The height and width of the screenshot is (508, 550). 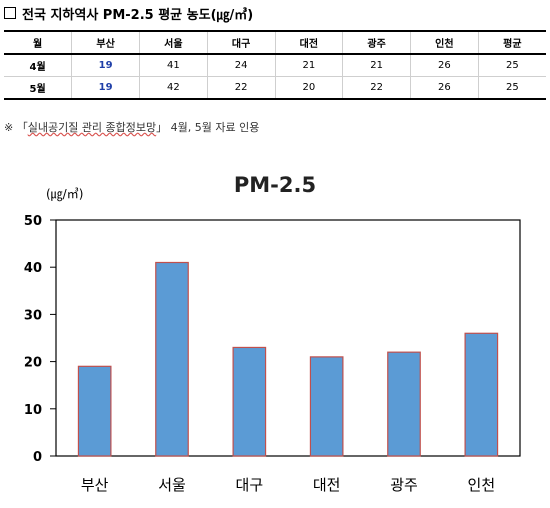 What do you see at coordinates (37, 457) in the screenshot?
I see `y-tick-label: 0` at bounding box center [37, 457].